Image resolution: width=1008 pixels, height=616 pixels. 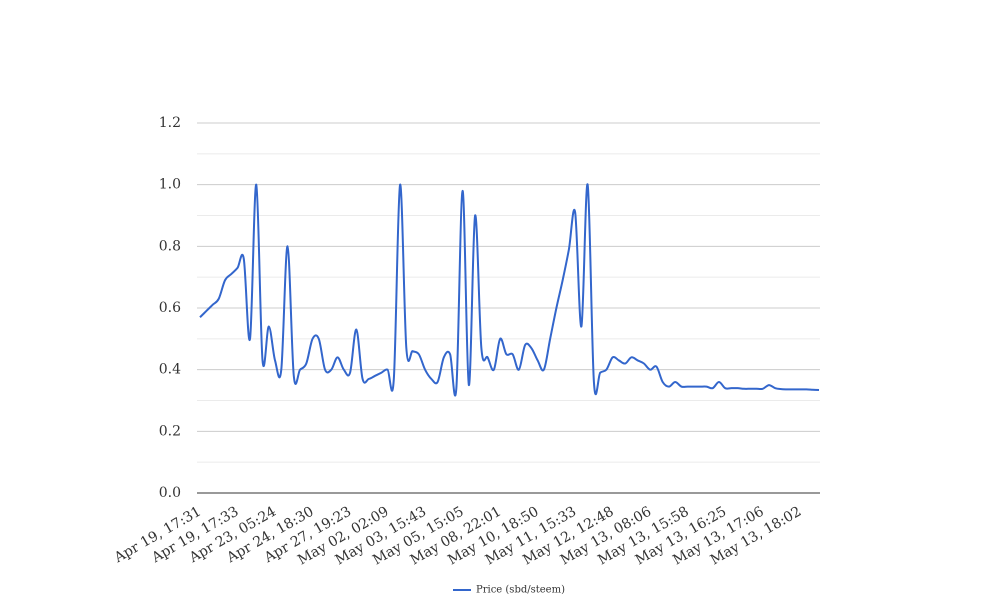 What do you see at coordinates (170, 370) in the screenshot?
I see `y-tick-label: 0.4` at bounding box center [170, 370].